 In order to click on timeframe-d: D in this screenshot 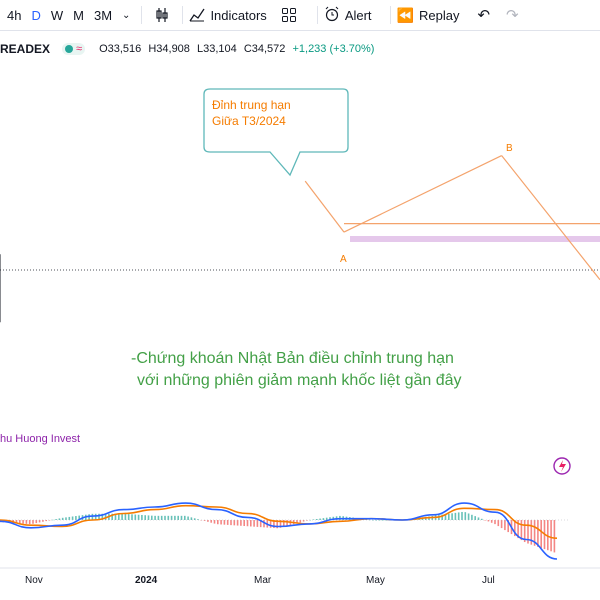, I will do `click(36, 15)`.